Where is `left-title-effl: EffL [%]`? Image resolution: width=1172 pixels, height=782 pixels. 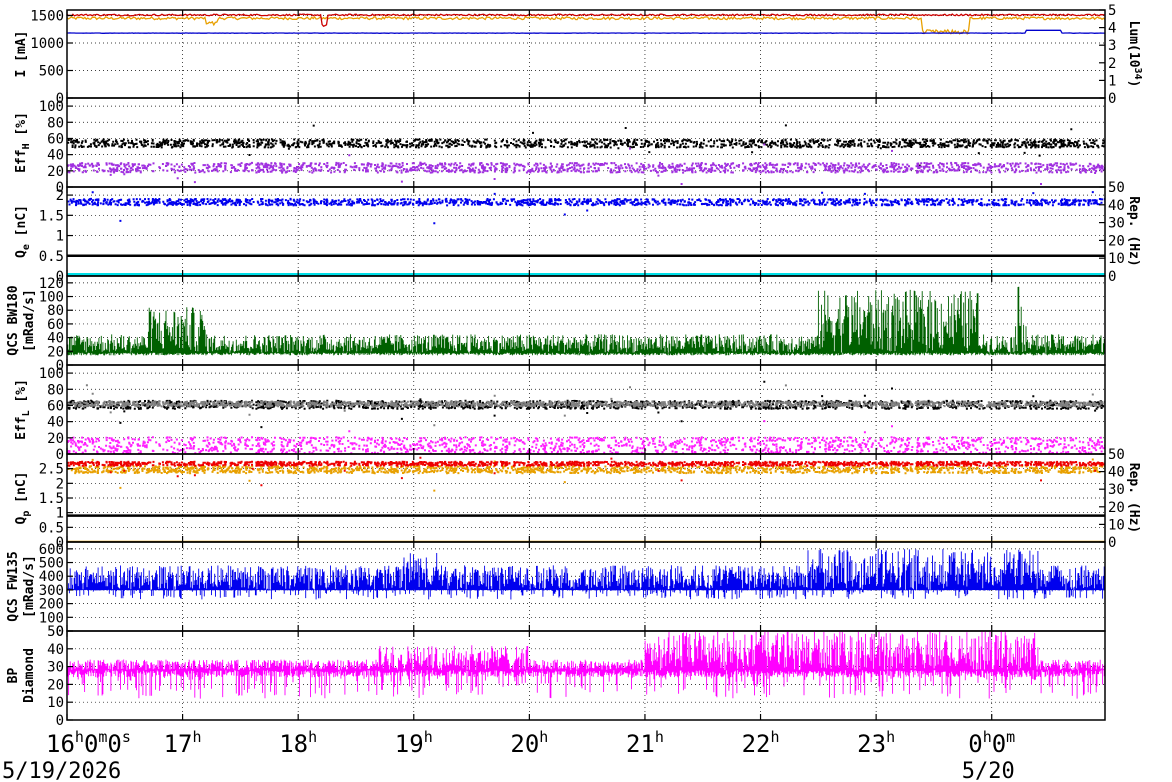
left-title-effl: EffL [%] is located at coordinates (23, 409).